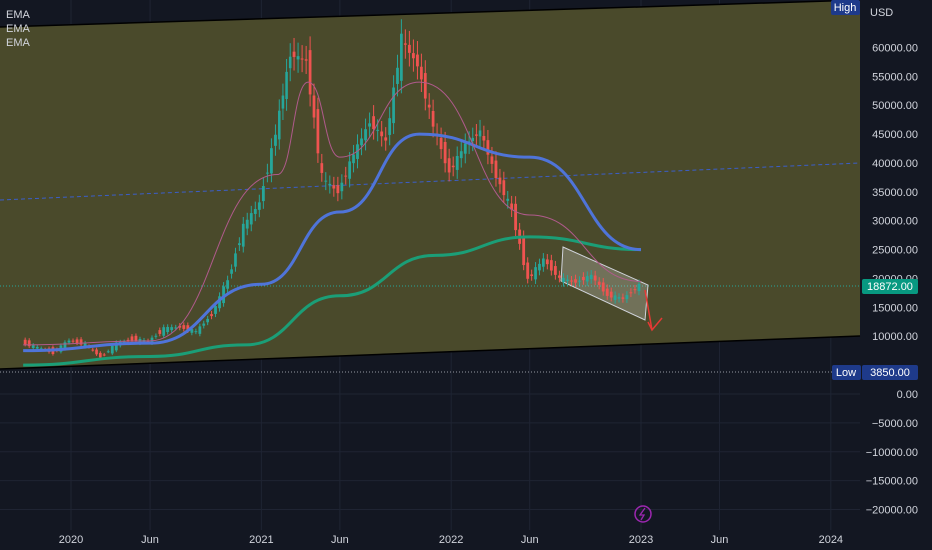 This screenshot has width=932, height=550. What do you see at coordinates (261, 540) in the screenshot?
I see `x-tick-label: 2021` at bounding box center [261, 540].